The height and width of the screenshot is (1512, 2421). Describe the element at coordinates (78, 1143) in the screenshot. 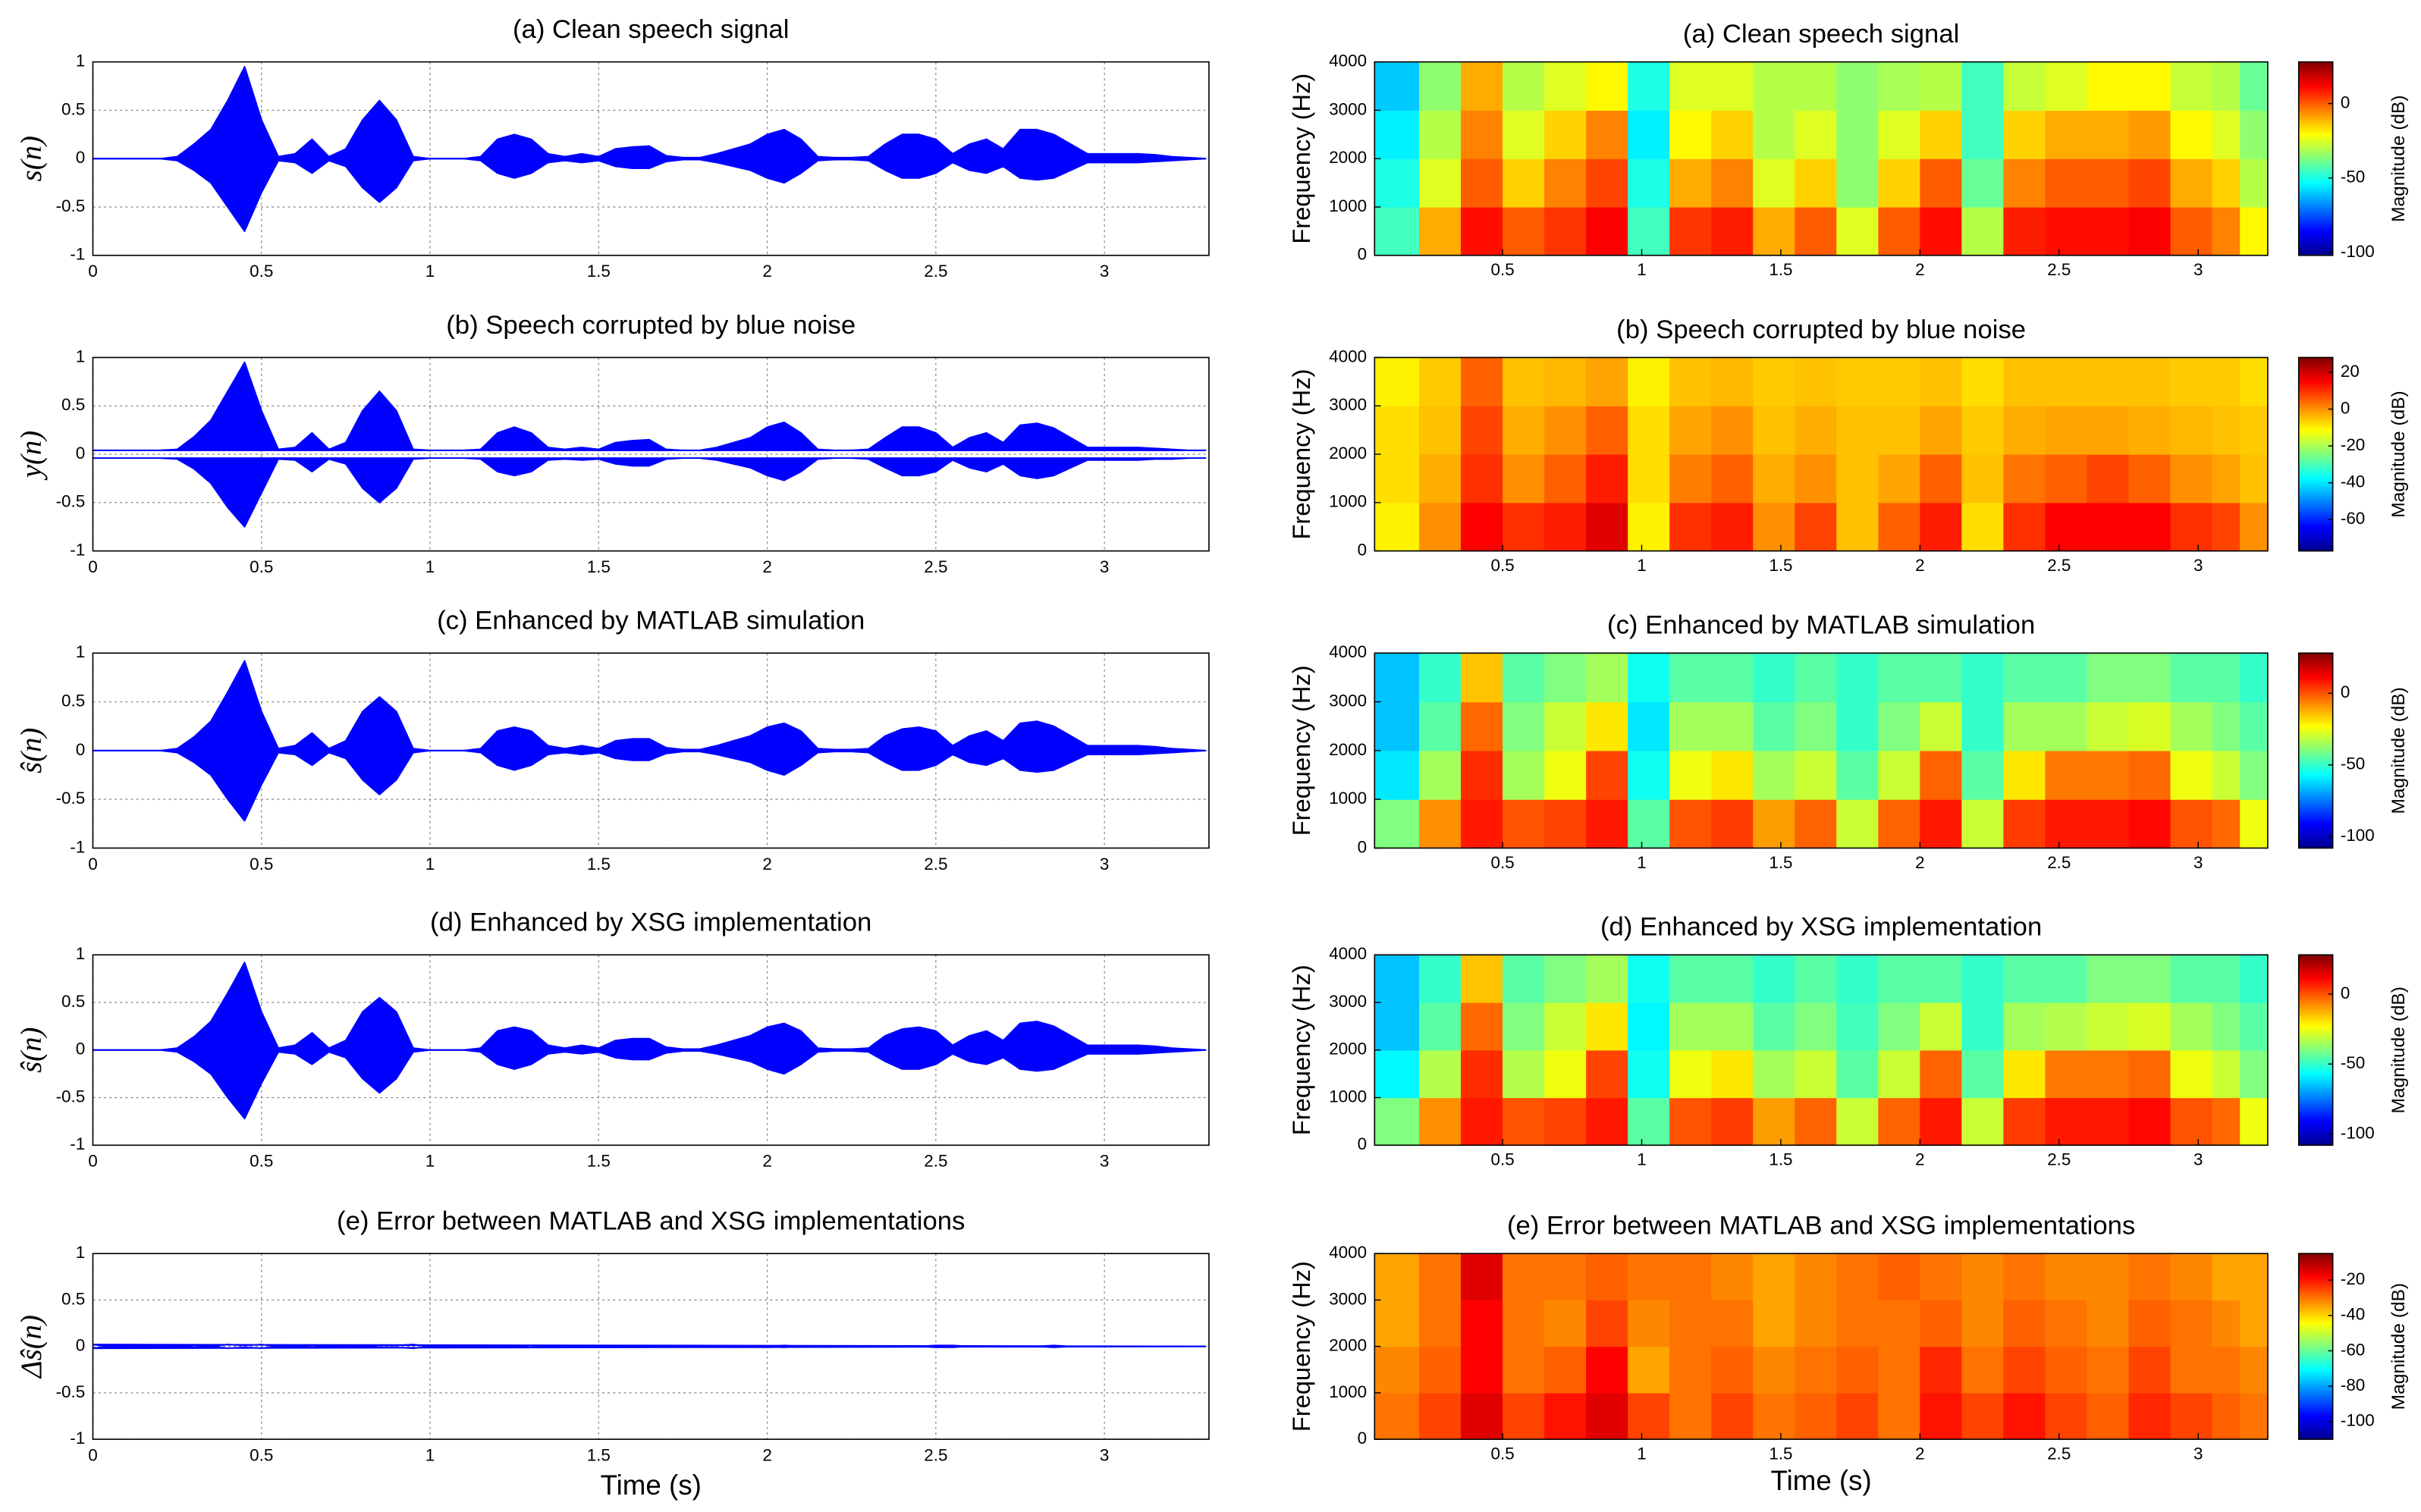

I see `y-tick-label: -1` at that location.